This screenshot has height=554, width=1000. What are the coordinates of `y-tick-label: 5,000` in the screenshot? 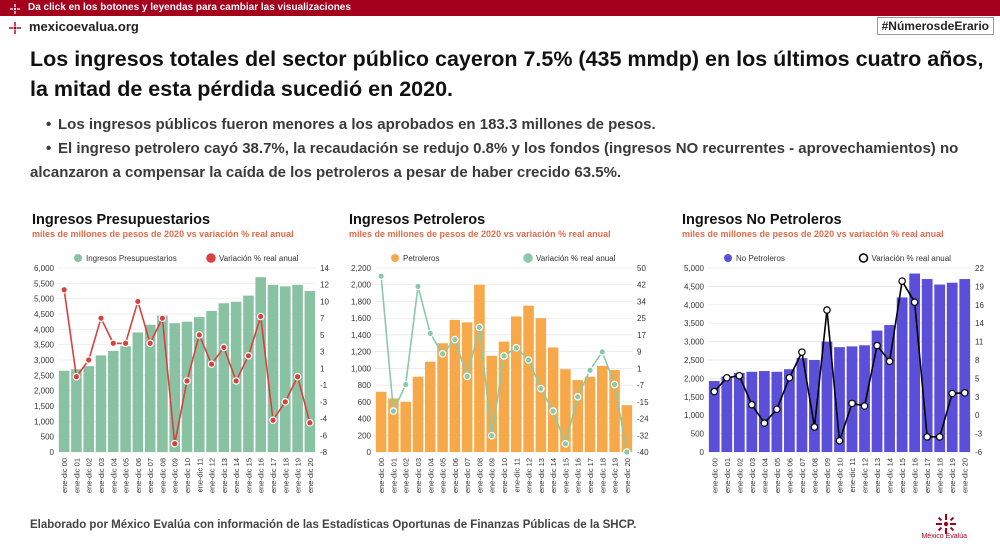 It's located at (44, 299).